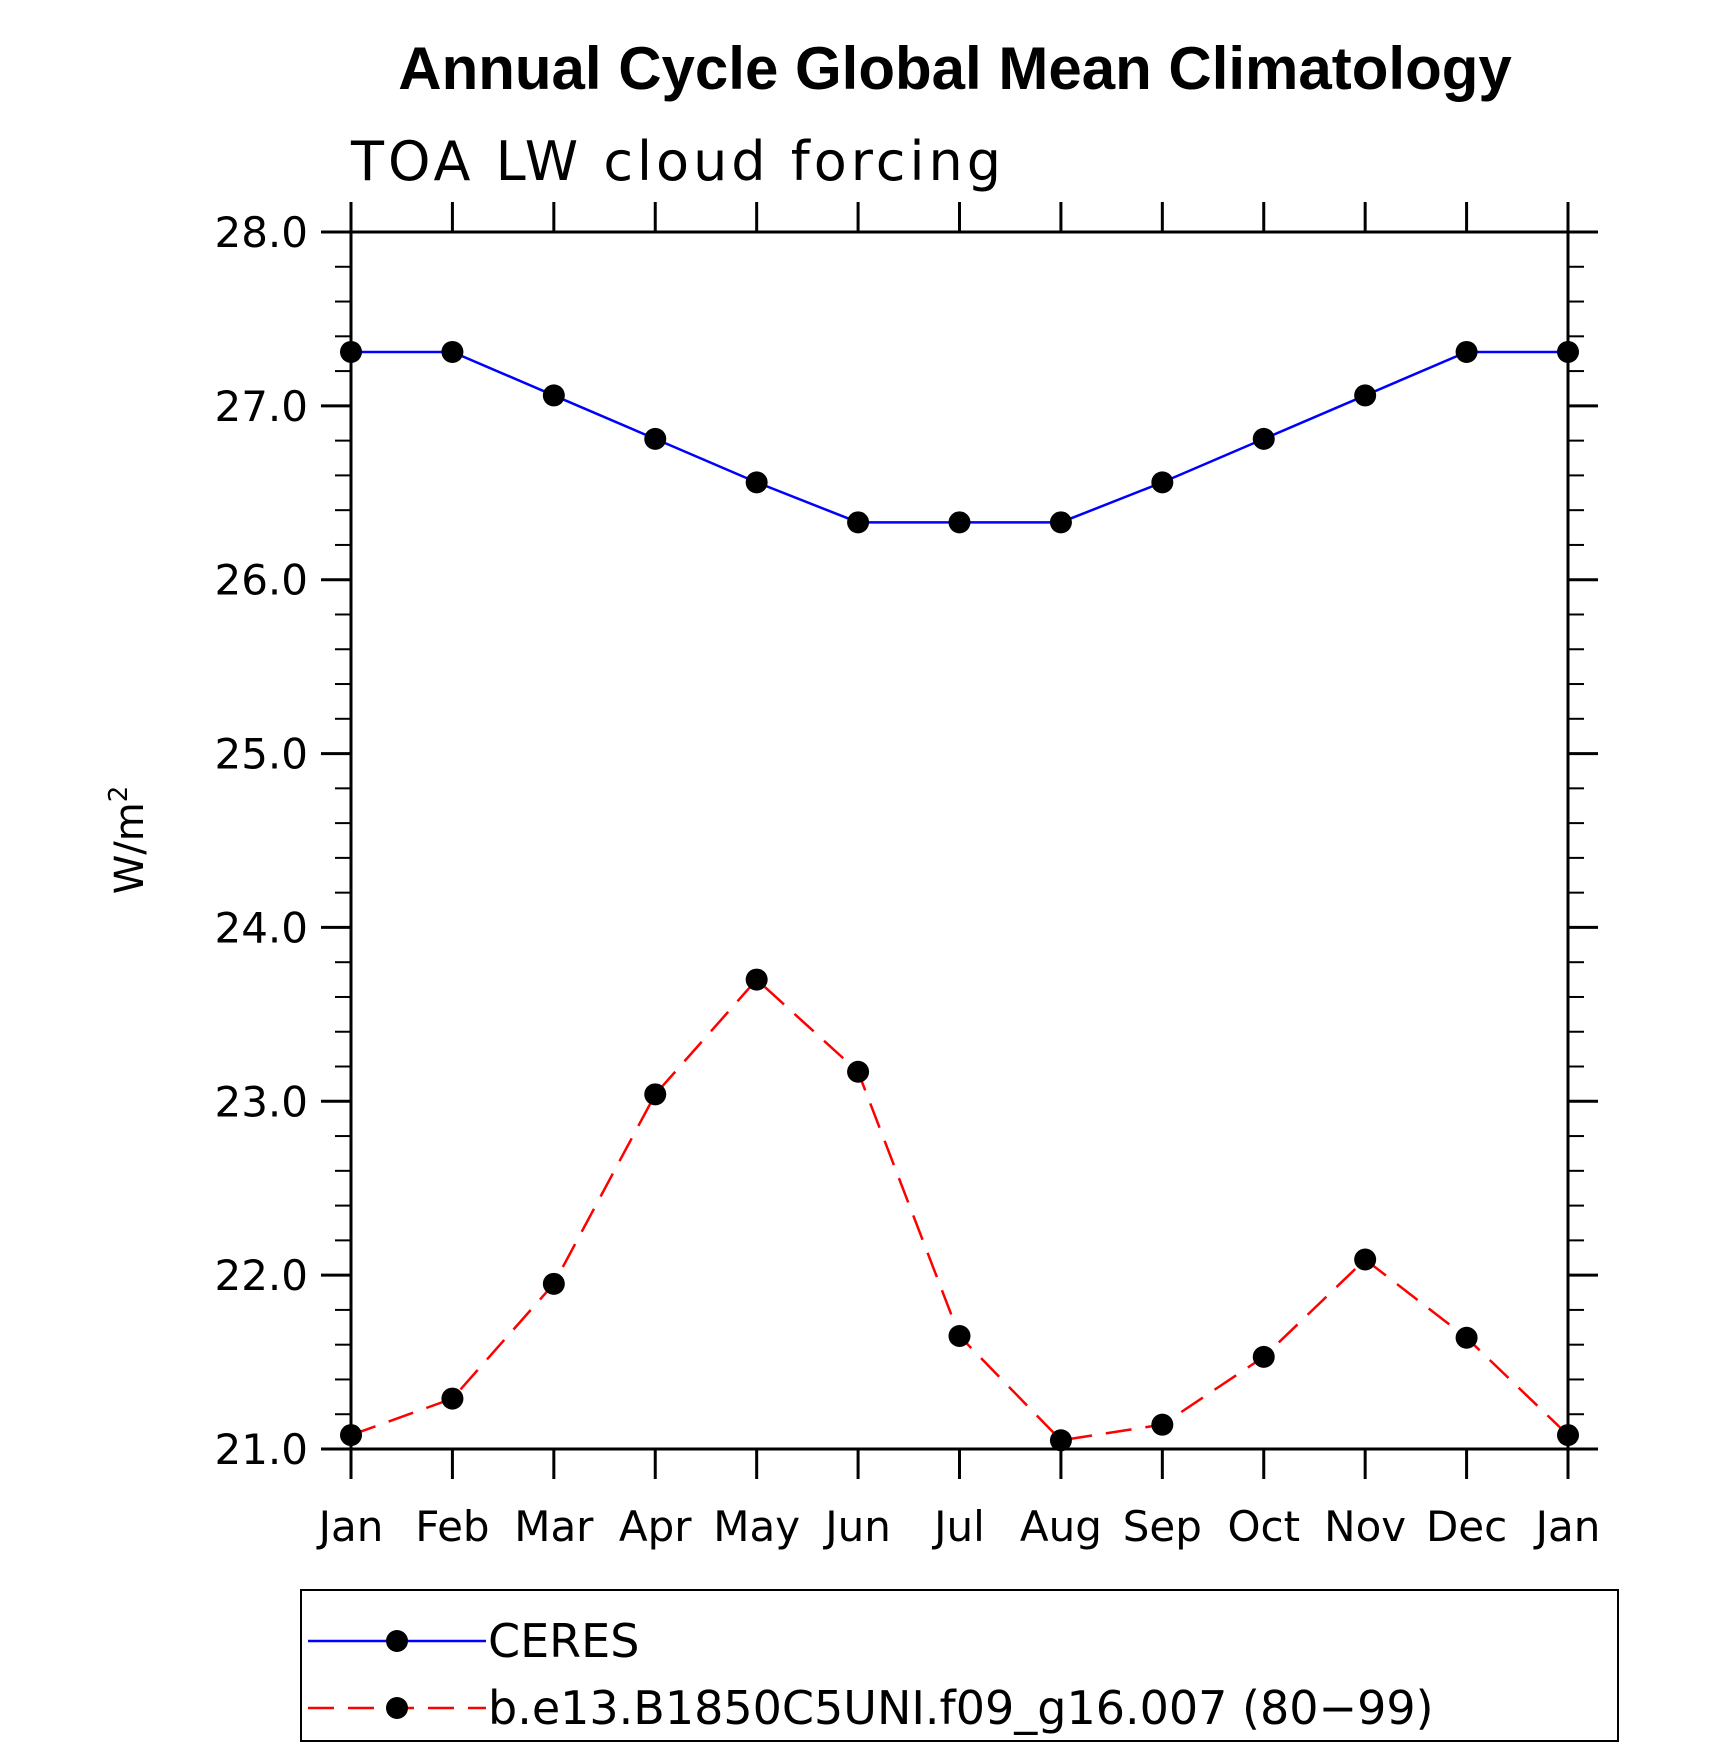  Describe the element at coordinates (261, 232) in the screenshot. I see `y-tick-label: 28.0` at that location.